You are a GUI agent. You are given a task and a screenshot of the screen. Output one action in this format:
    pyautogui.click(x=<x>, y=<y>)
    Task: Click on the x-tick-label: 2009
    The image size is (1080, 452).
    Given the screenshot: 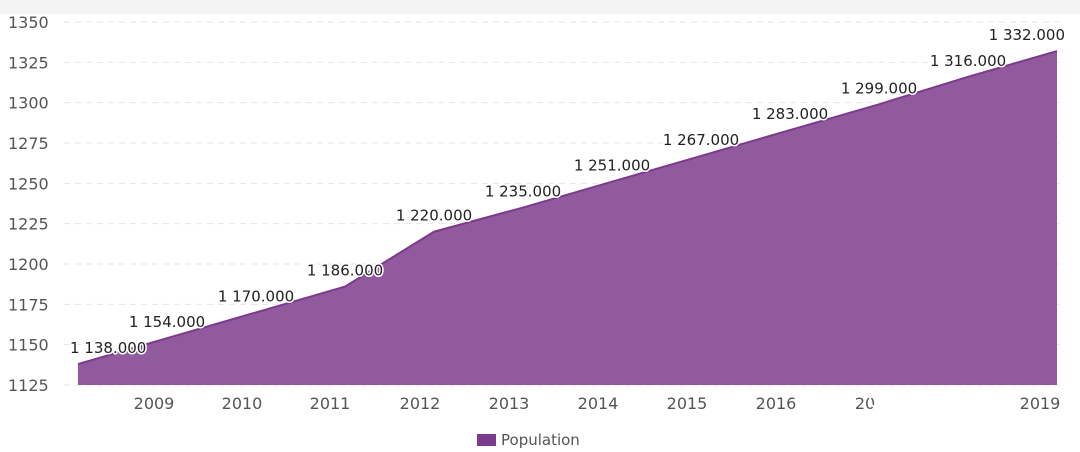 What is the action you would take?
    pyautogui.click(x=154, y=403)
    